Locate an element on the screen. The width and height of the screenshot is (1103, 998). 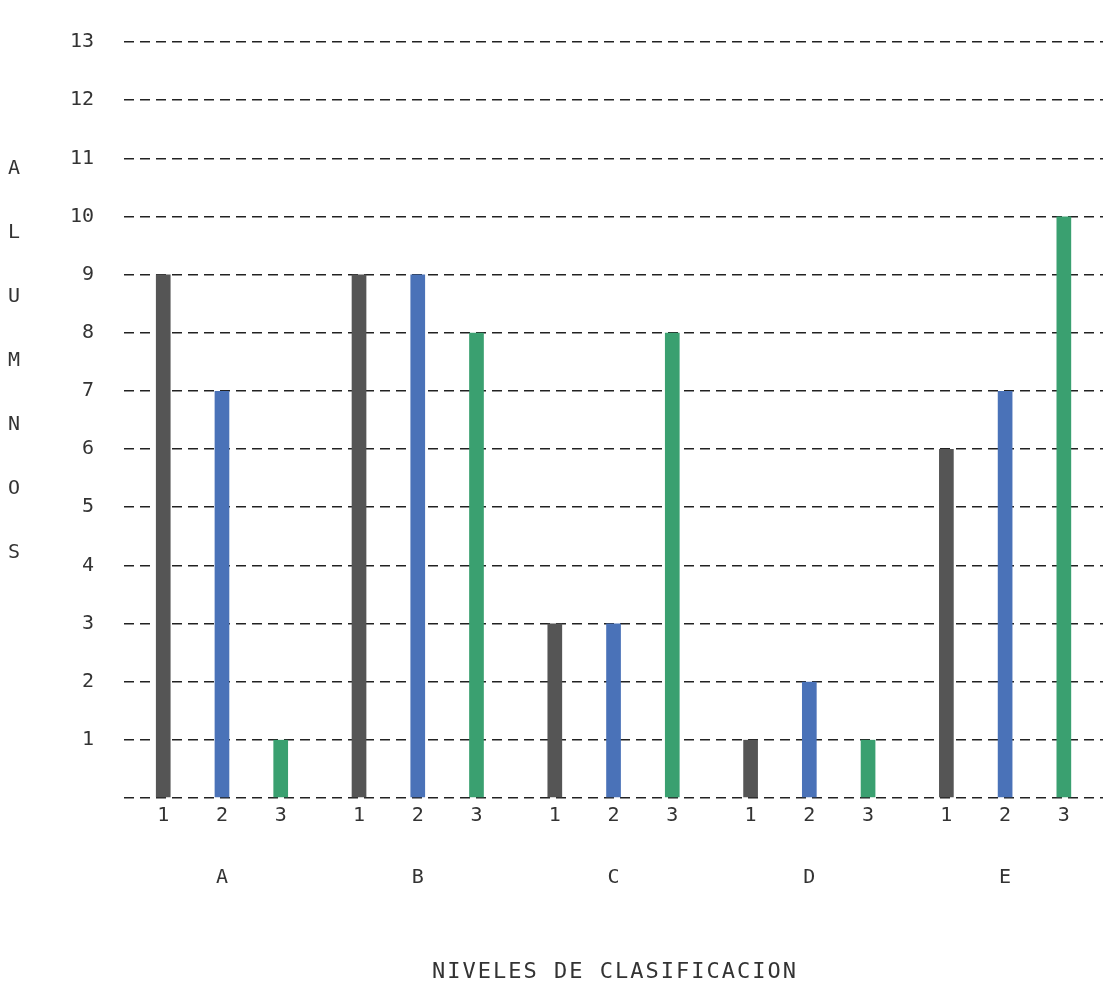
y-tick-label: 12 is located at coordinates (82, 98).